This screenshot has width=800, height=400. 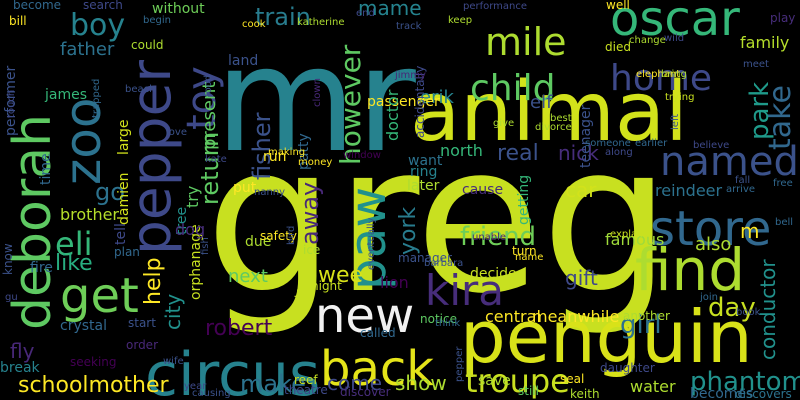 What do you see at coordinates (524, 251) in the screenshot?
I see `word-turn: turn` at bounding box center [524, 251].